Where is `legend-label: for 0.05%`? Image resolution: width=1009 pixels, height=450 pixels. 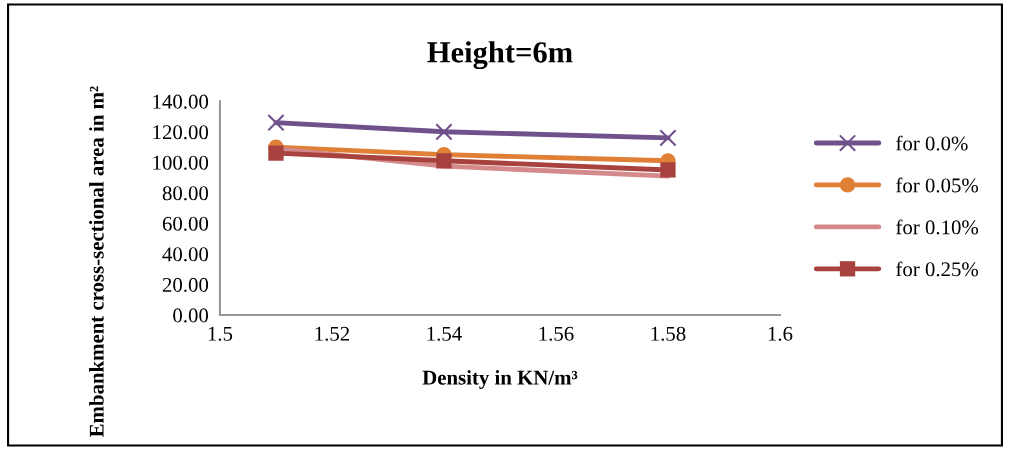 legend-label: for 0.05% is located at coordinates (937, 185).